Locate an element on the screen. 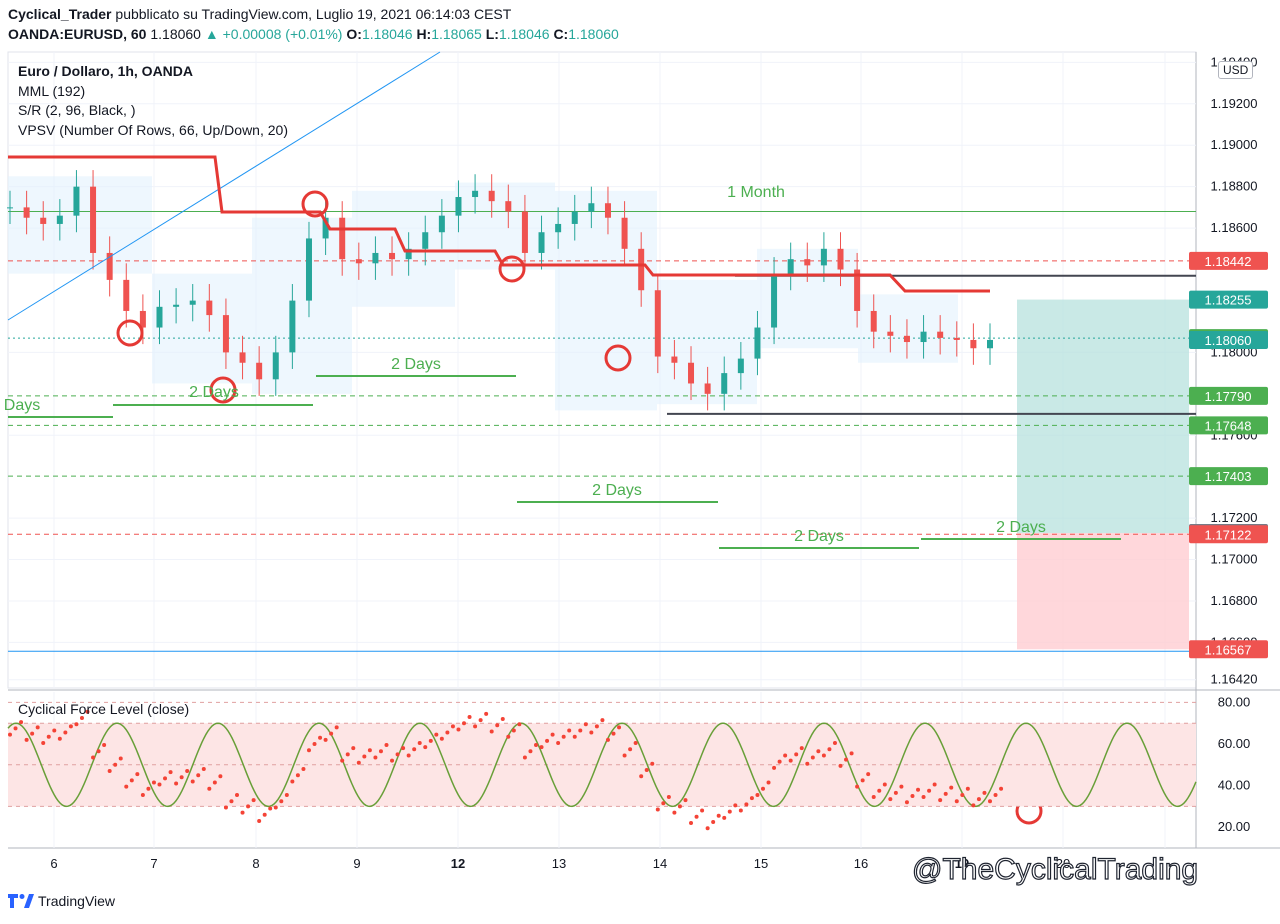 The width and height of the screenshot is (1280, 924). close-label: C: is located at coordinates (561, 34).